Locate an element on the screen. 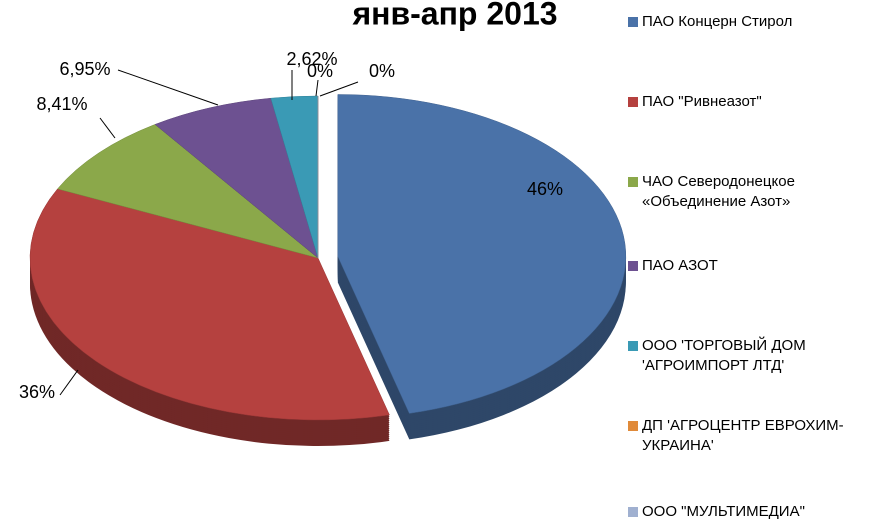 This screenshot has height=523, width=877. legend-label: ПАО Концерн Стирол is located at coordinates (717, 21).